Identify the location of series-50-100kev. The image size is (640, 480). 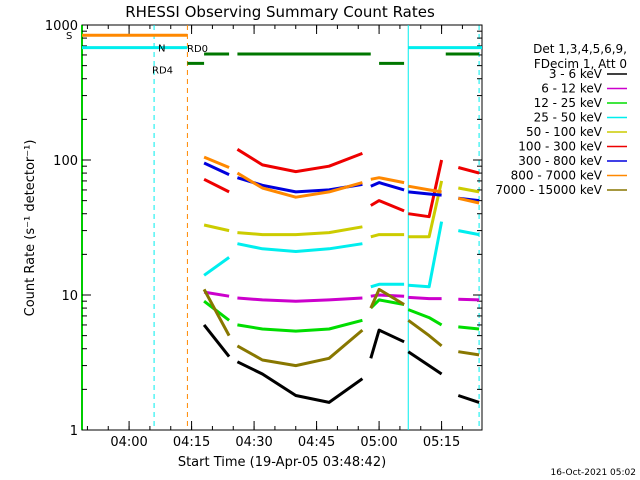
(341, 209).